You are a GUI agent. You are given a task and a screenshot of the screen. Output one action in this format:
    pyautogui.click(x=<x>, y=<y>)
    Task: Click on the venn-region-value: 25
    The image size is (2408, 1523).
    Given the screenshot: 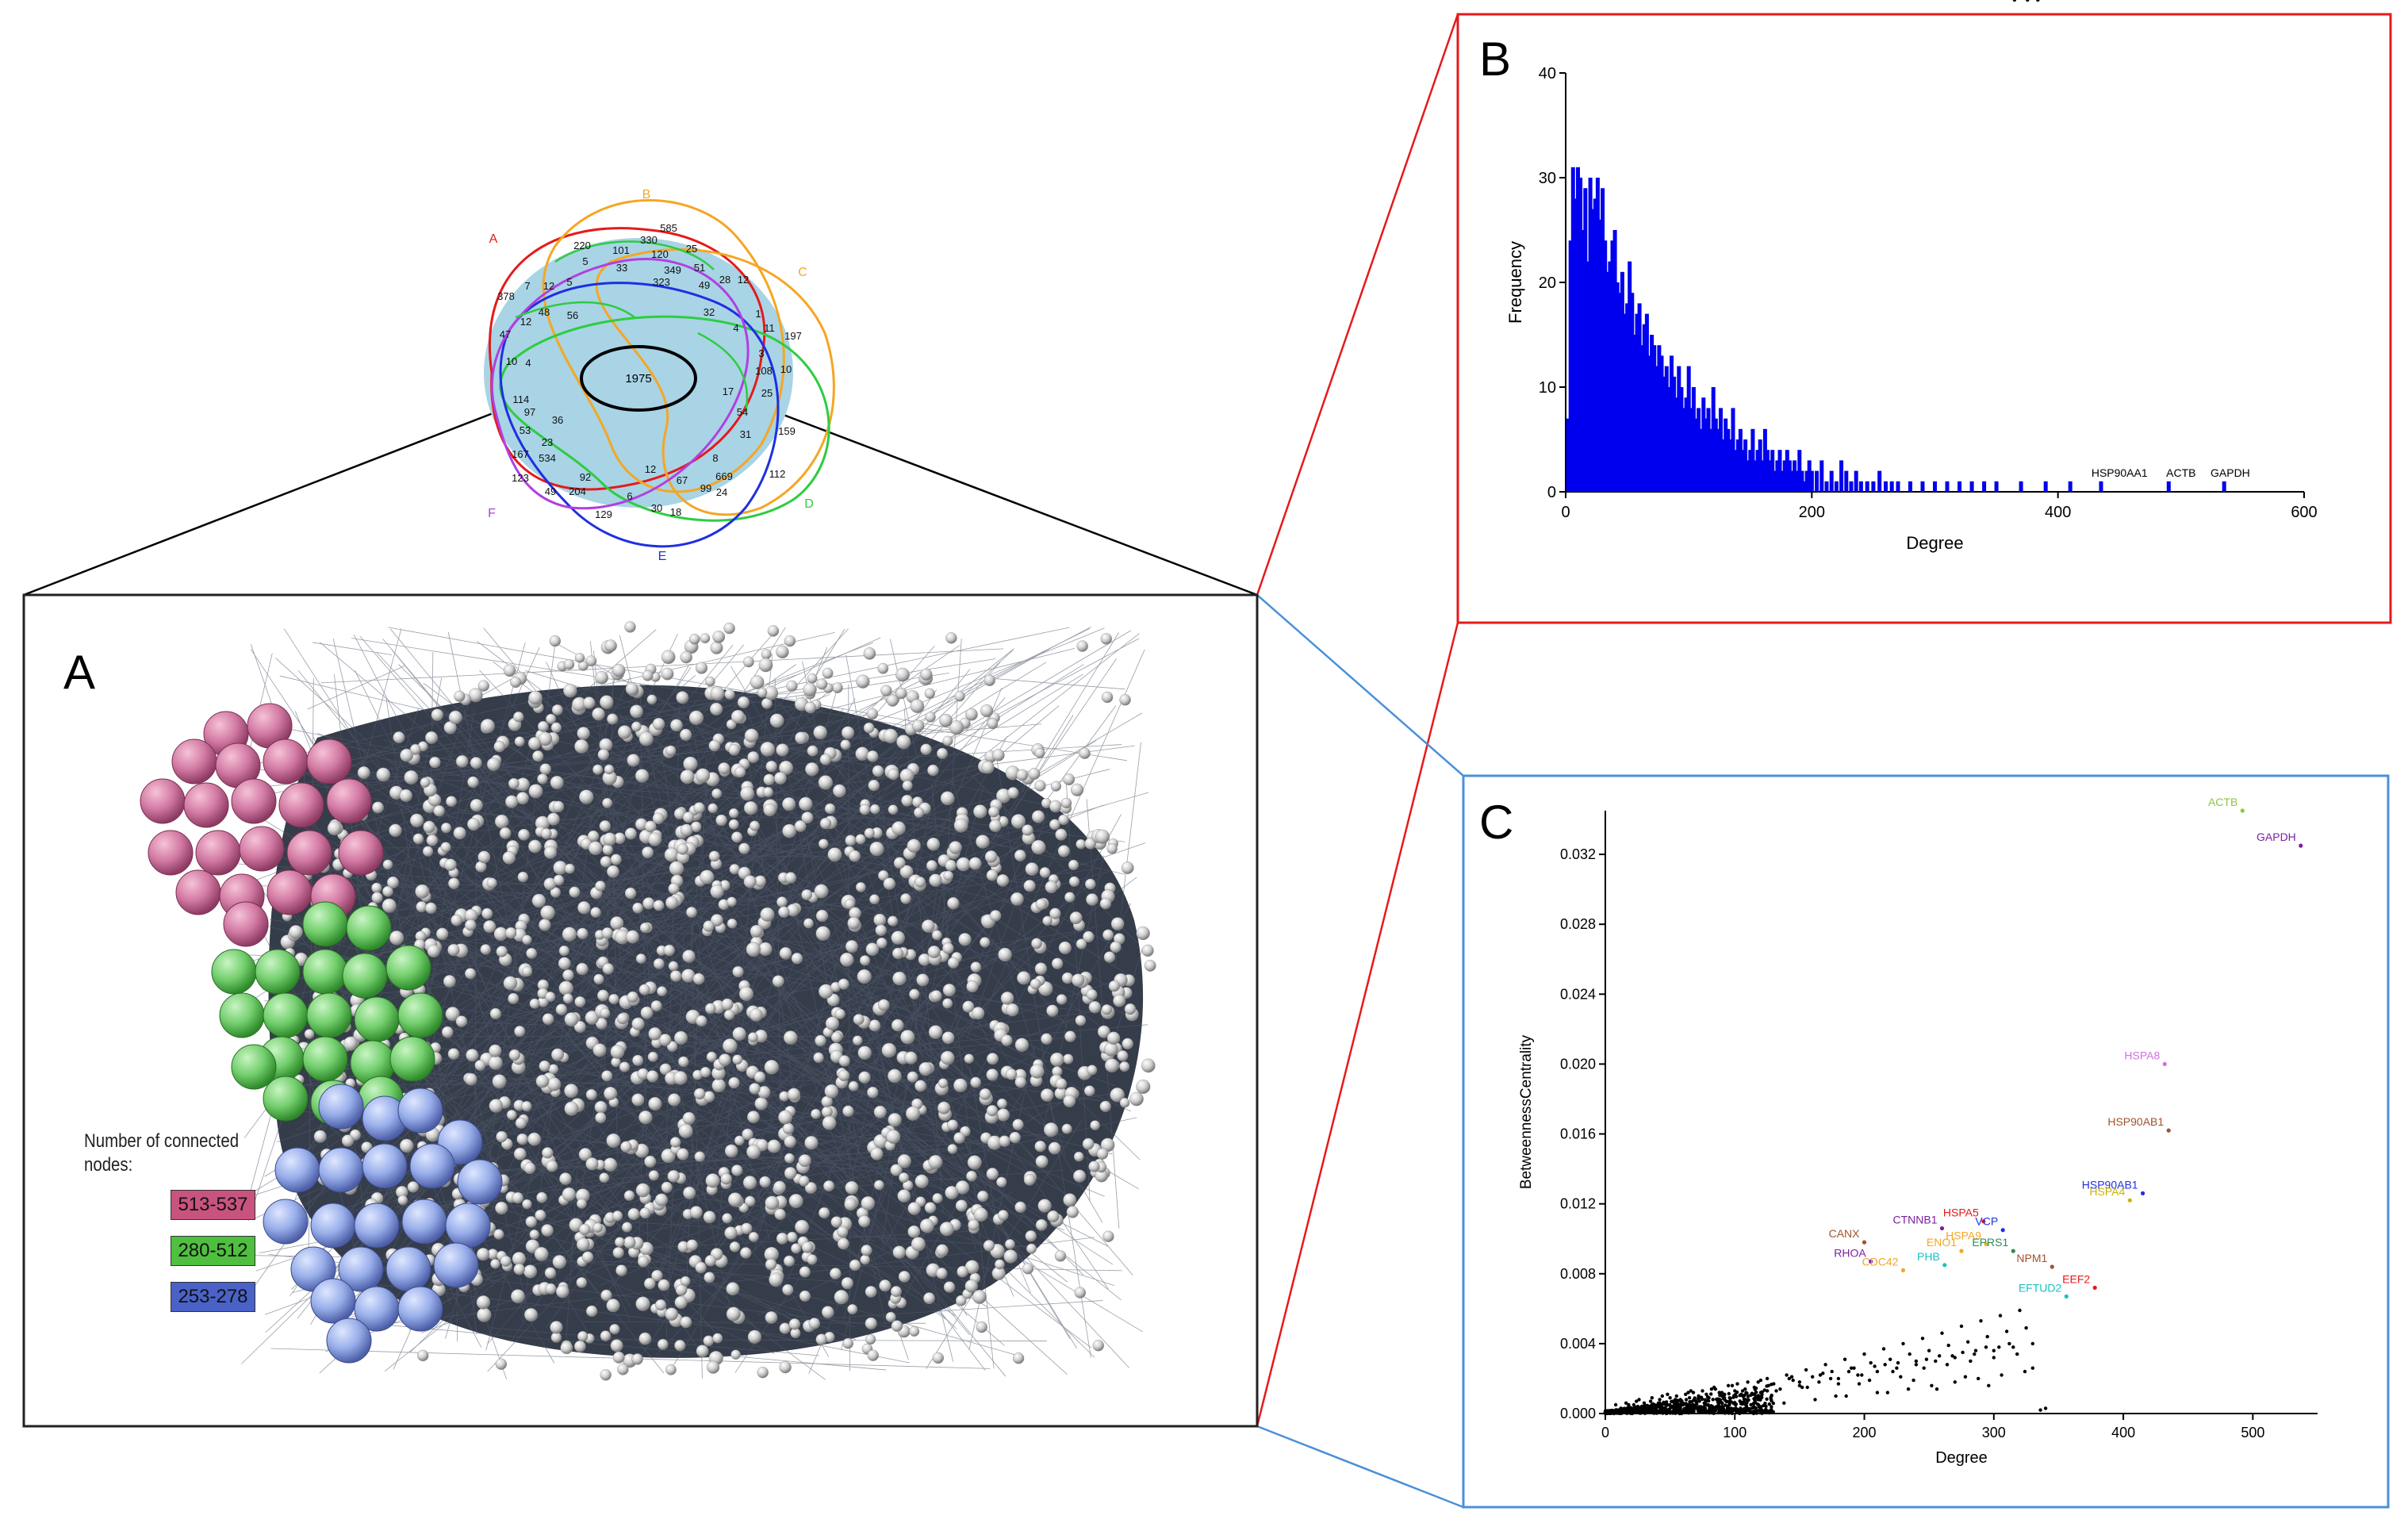 What is the action you would take?
    pyautogui.click(x=767, y=393)
    